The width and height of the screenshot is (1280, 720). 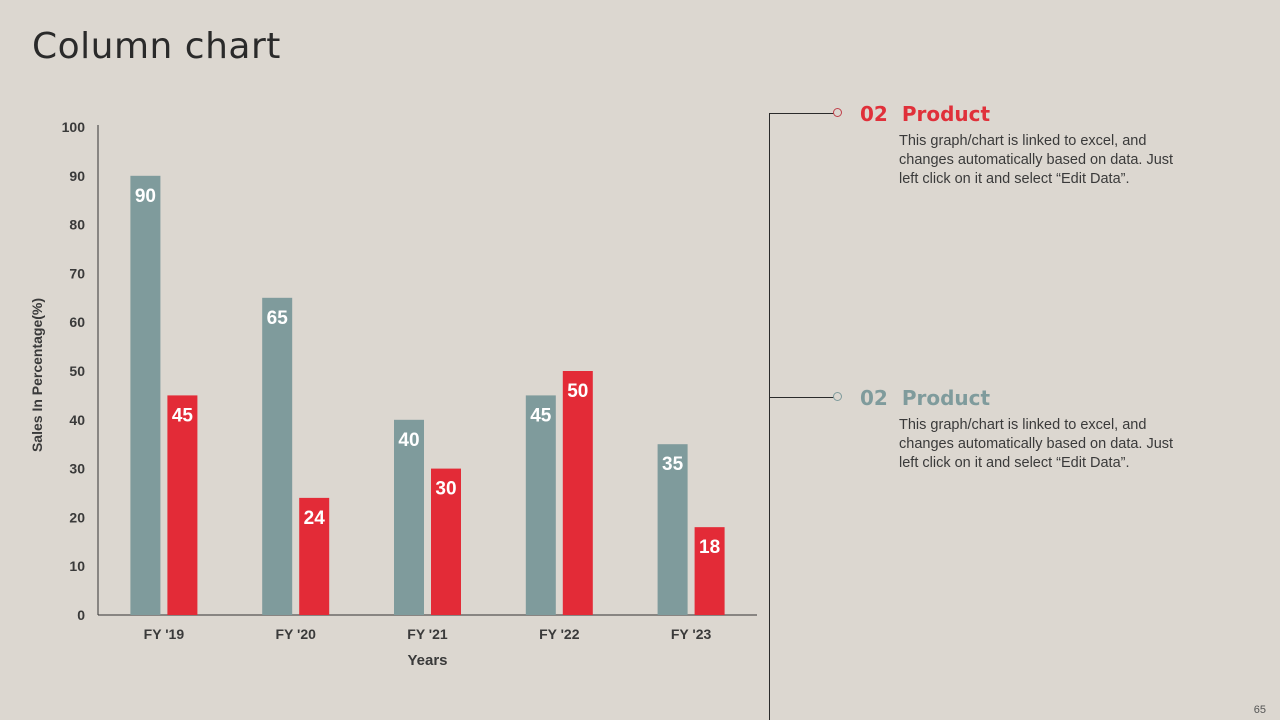 I want to click on x-tick-label: FY '23, so click(x=691, y=634).